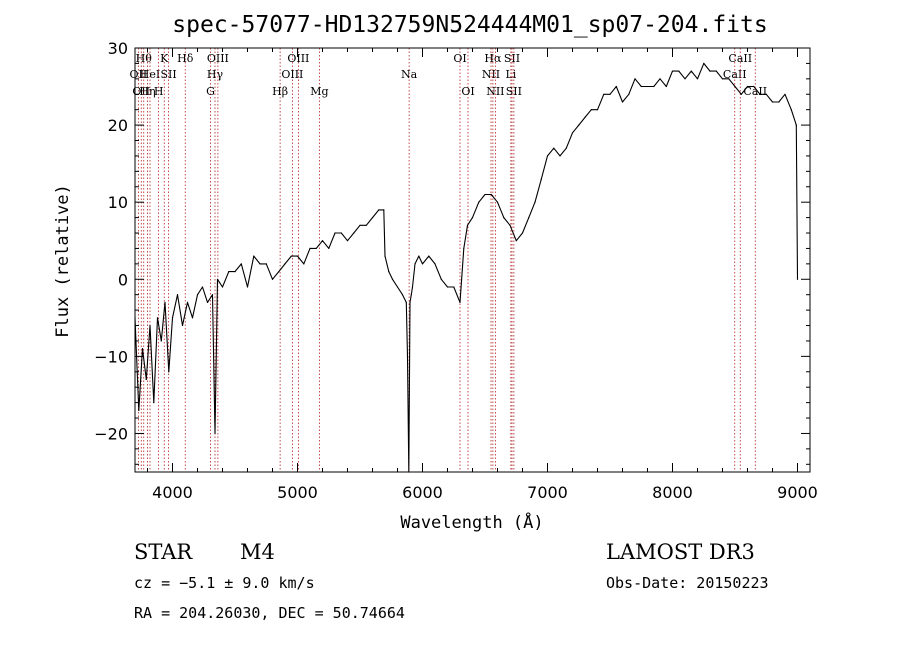 Image resolution: width=900 pixels, height=649 pixels. I want to click on y-tick-label-2: 0, so click(123, 279).